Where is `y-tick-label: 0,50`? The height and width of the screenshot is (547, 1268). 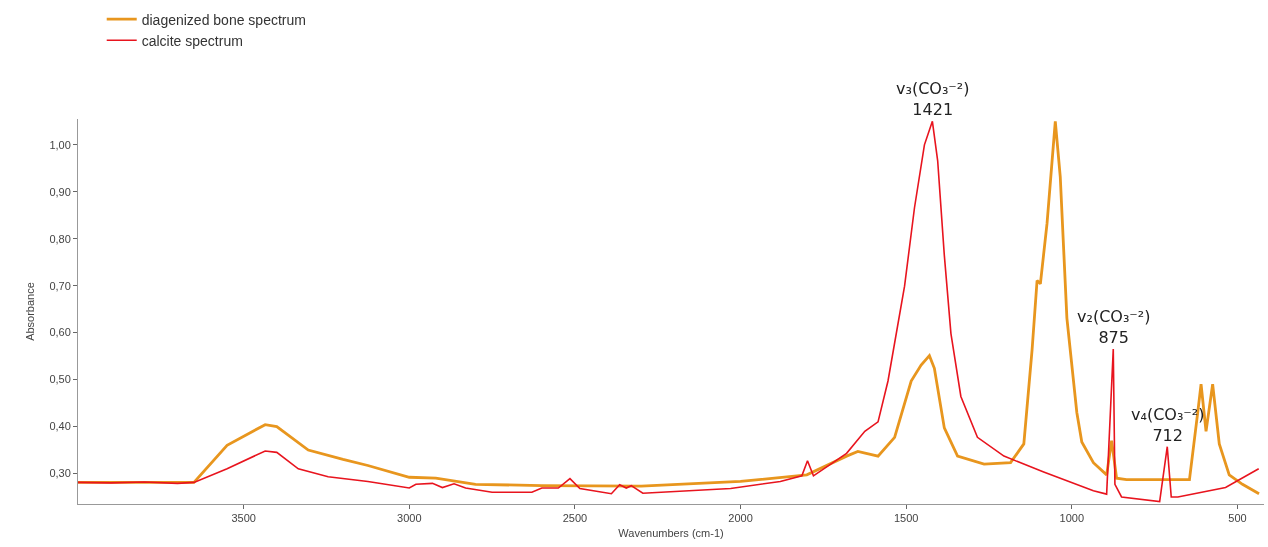
y-tick-label: 0,50 is located at coordinates (60, 379).